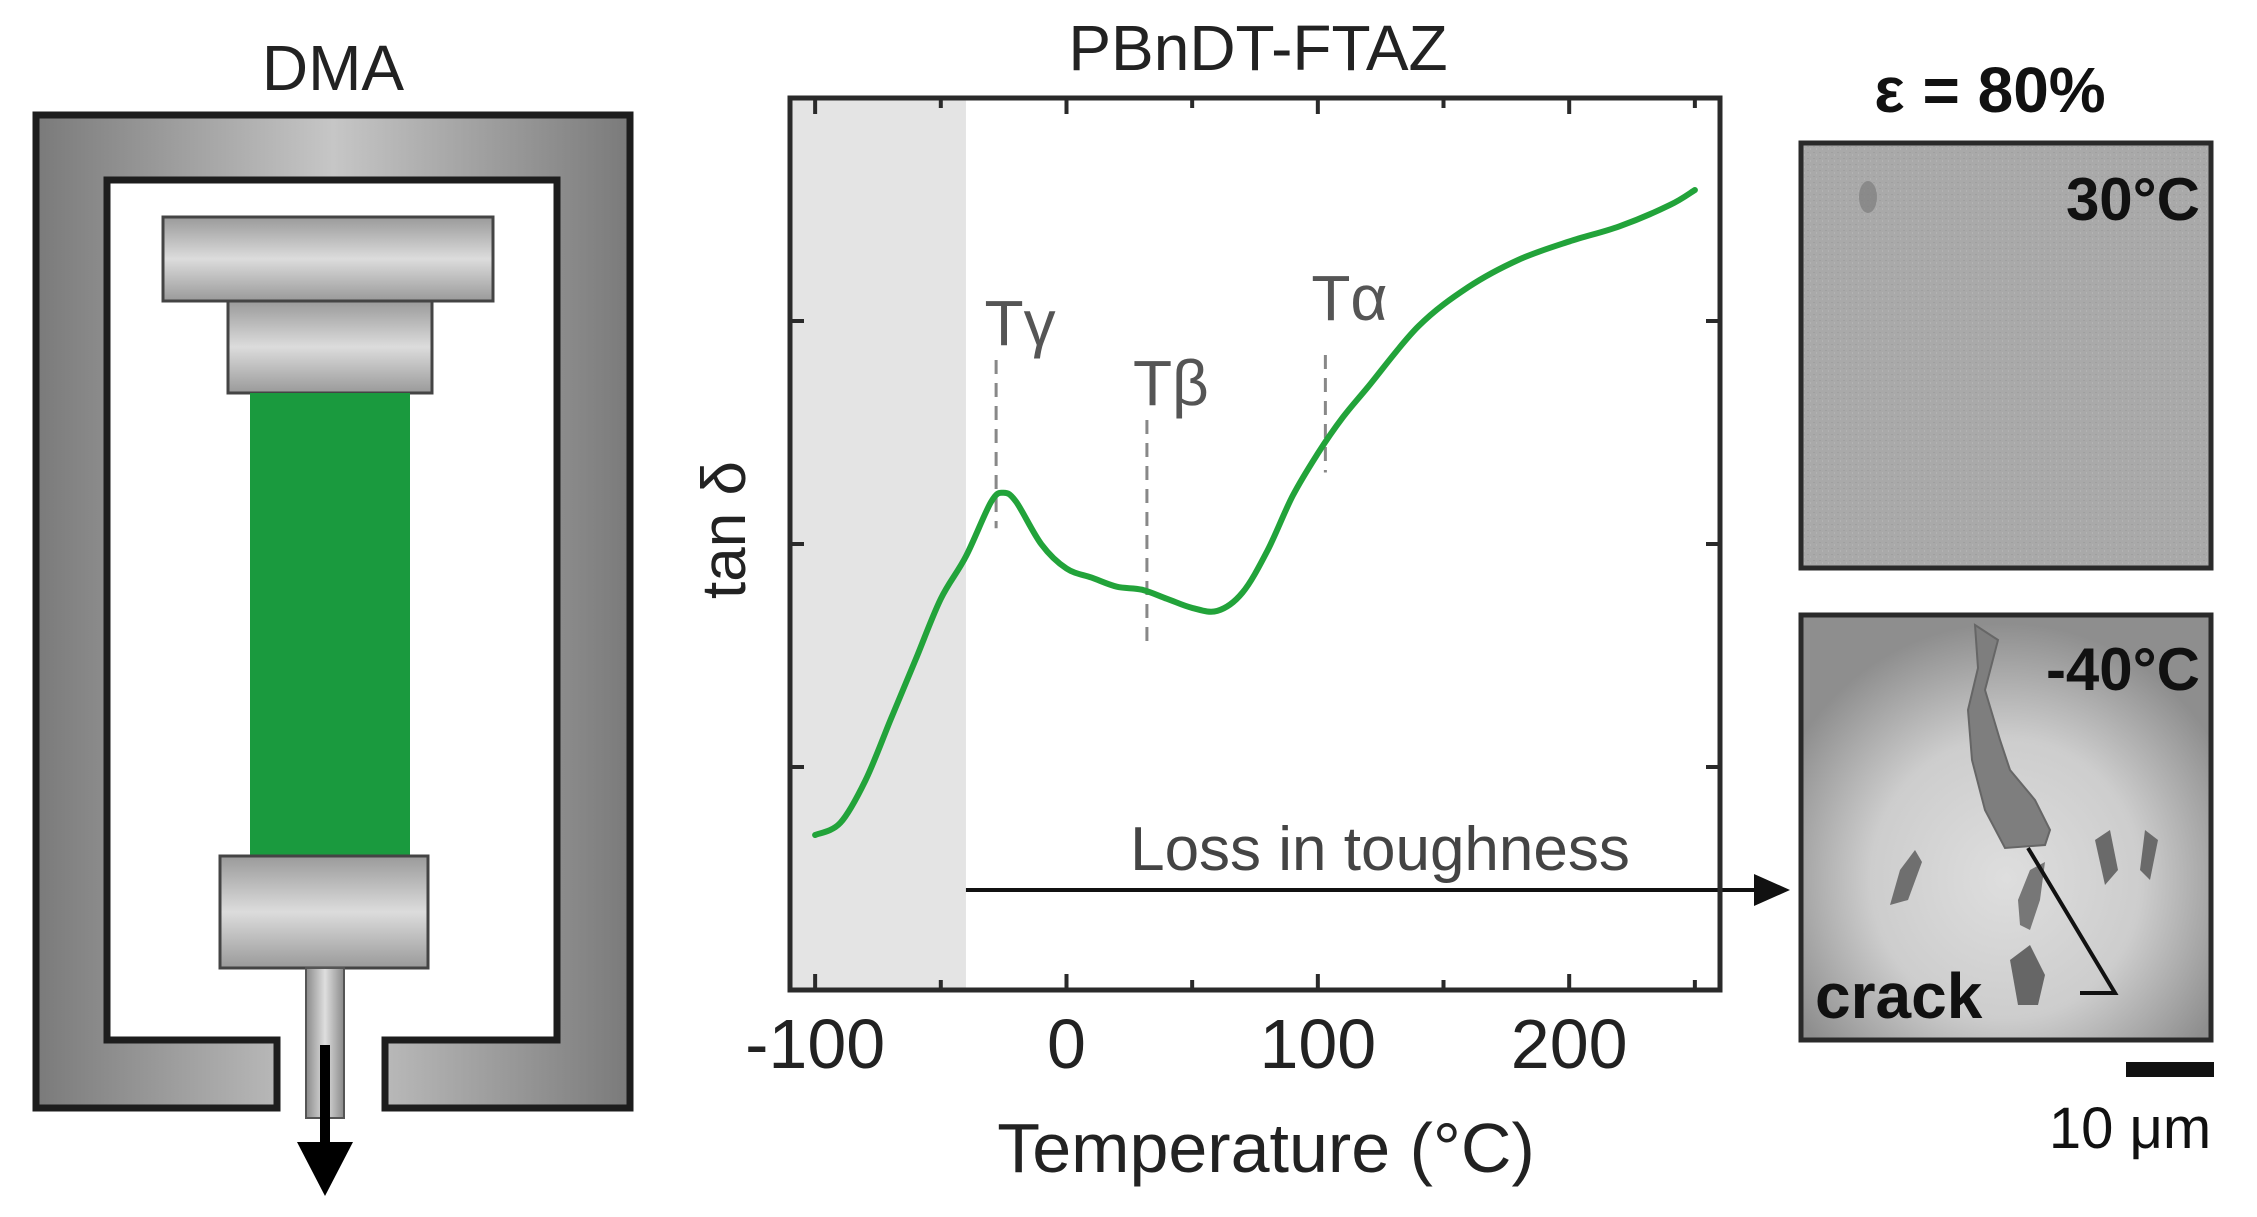 Image resolution: width=2257 pixels, height=1217 pixels. I want to click on transition-layer: Tγ Tβ Tα, so click(1186, 453).